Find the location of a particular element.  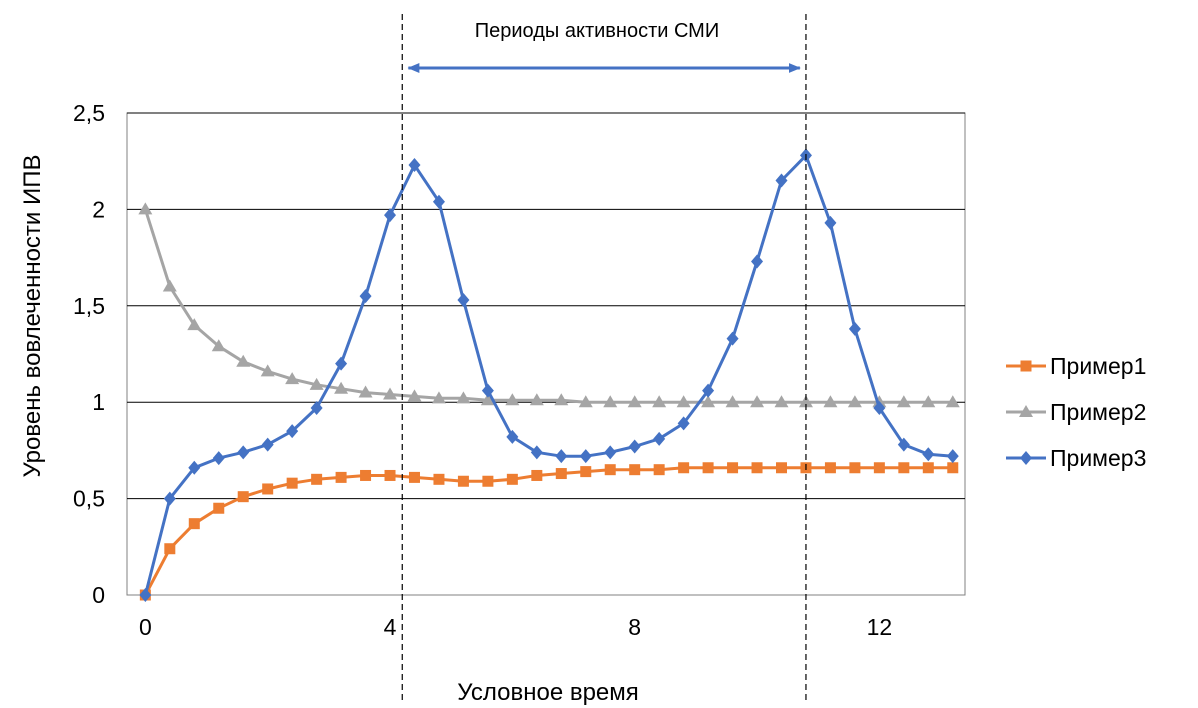

x-tick-label: 8 is located at coordinates (634, 627).